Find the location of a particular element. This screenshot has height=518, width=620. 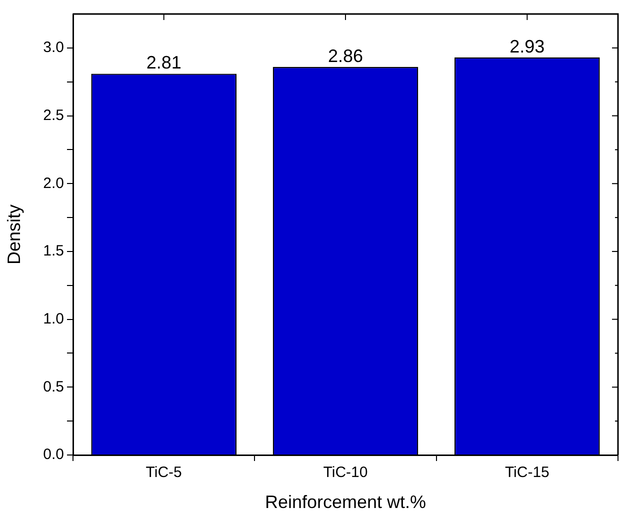

y-axis-title: Density is located at coordinates (14, 234).